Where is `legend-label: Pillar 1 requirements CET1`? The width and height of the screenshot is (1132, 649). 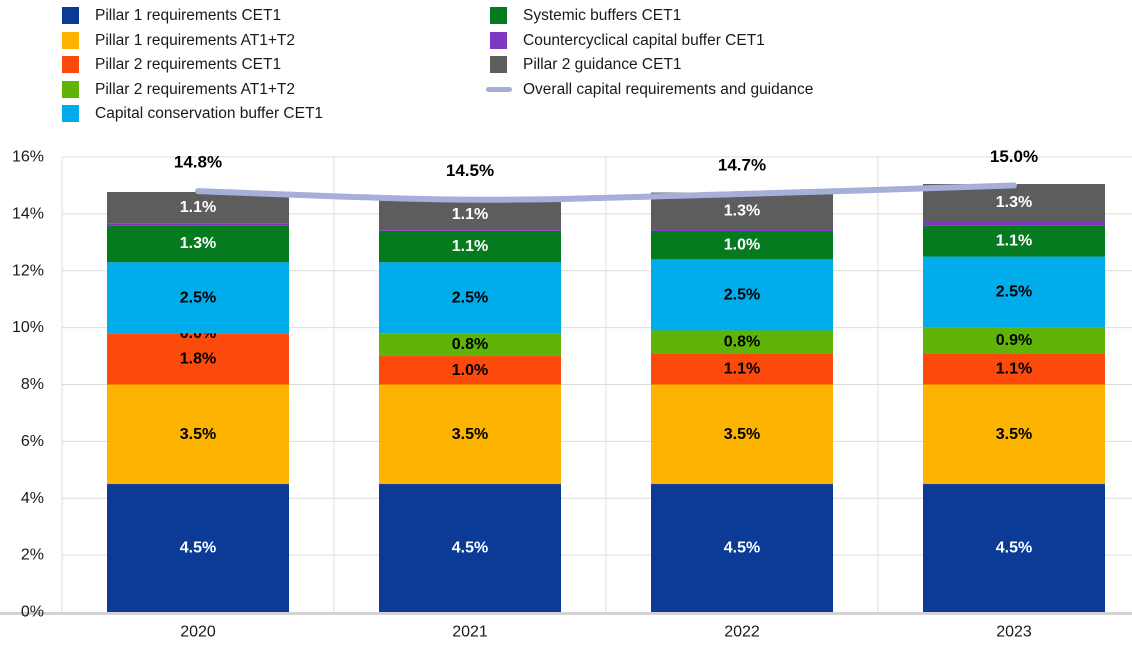
legend-label: Pillar 1 requirements CET1 is located at coordinates (188, 15).